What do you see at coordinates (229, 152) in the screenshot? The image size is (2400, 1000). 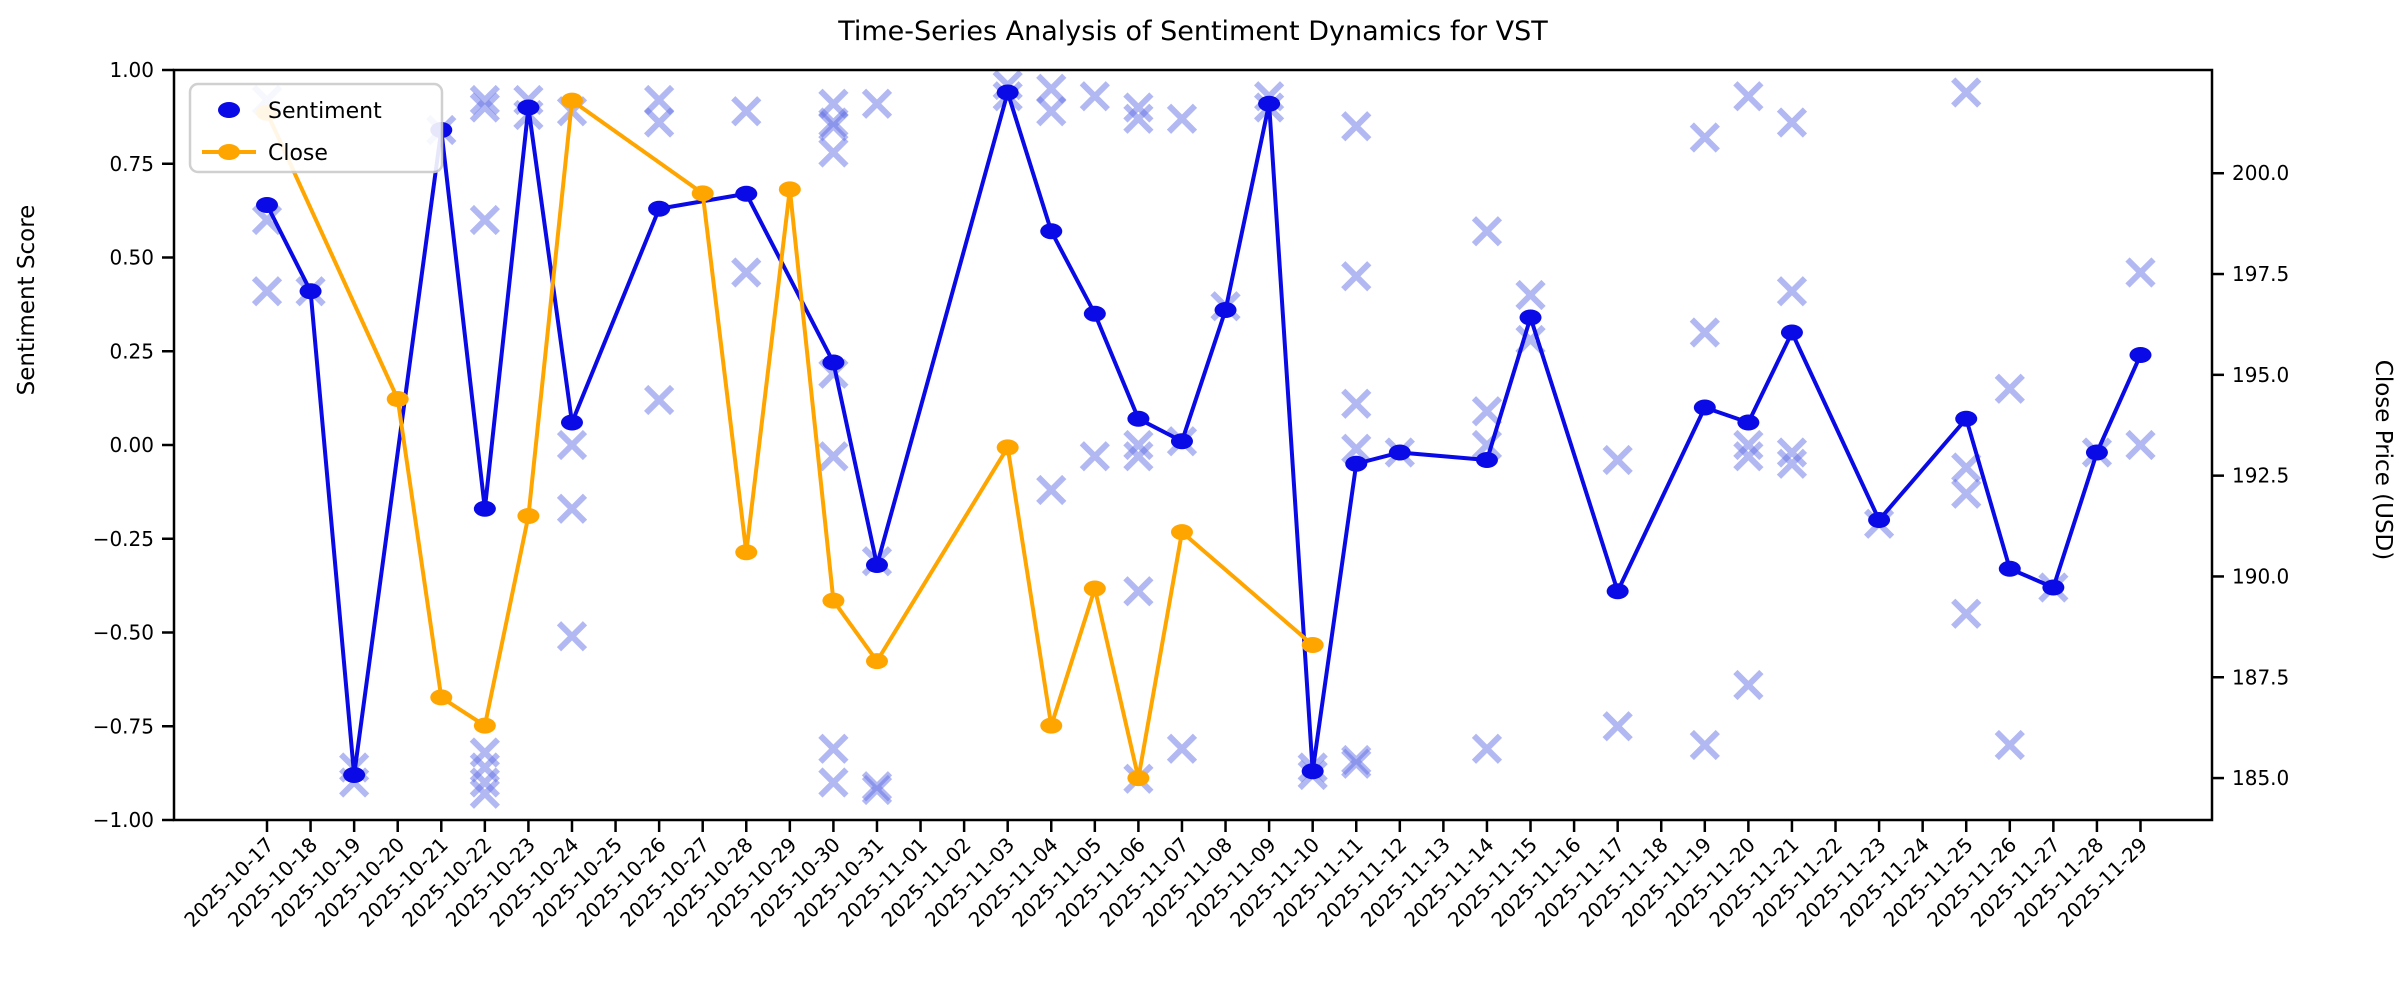 I see `legend-line-dot-icon` at bounding box center [229, 152].